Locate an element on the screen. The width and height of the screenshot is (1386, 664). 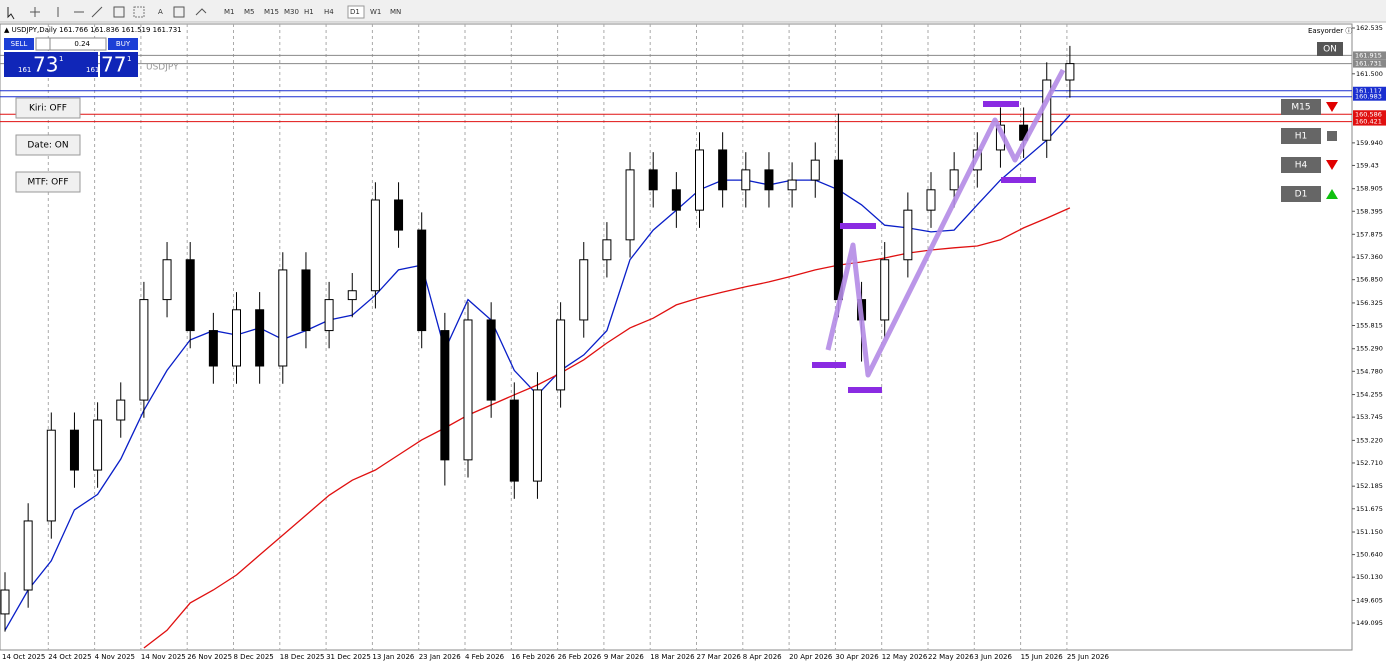
x-tick-label: 31 Dec 2025 is located at coordinates (348, 657).